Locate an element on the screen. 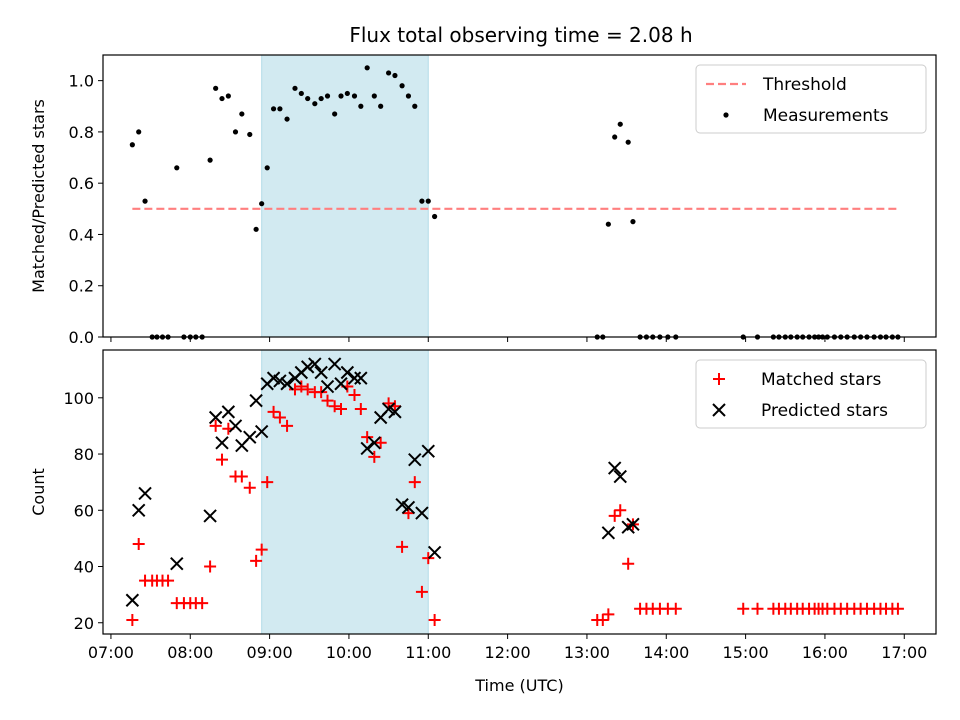  x-tick-label: 16:00 is located at coordinates (825, 652).